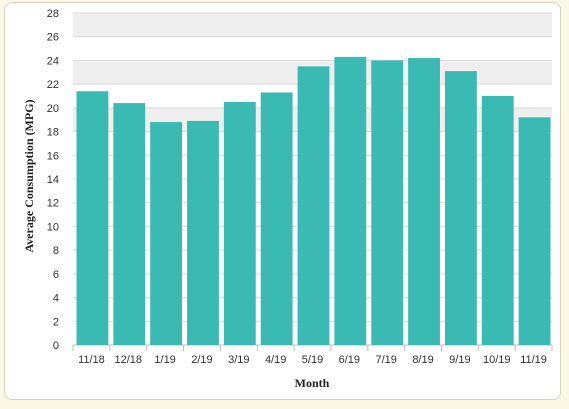  Describe the element at coordinates (385, 360) in the screenshot. I see `x-tick-label: 7/19` at that location.